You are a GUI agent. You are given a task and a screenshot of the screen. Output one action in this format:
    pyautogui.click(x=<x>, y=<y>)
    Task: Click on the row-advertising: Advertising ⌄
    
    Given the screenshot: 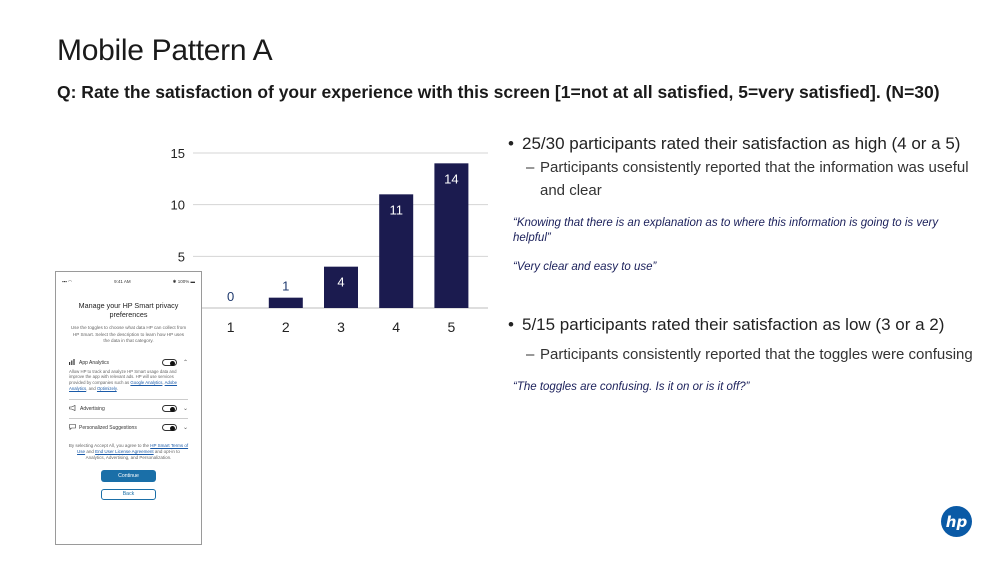 What is the action you would take?
    pyautogui.click(x=128, y=409)
    